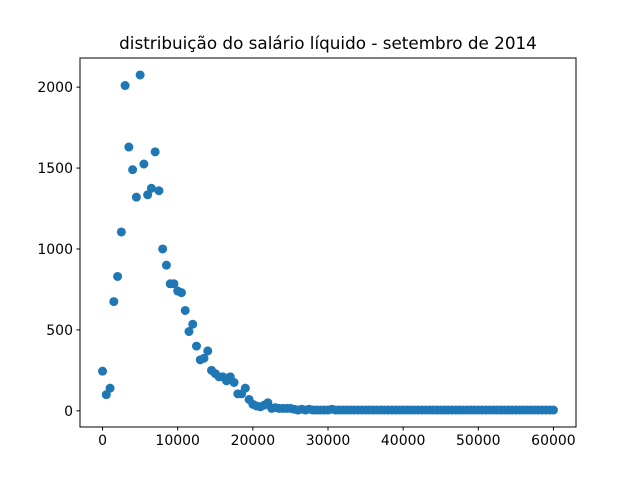 The width and height of the screenshot is (640, 480). I want to click on y-tick-label: 1500, so click(55, 169).